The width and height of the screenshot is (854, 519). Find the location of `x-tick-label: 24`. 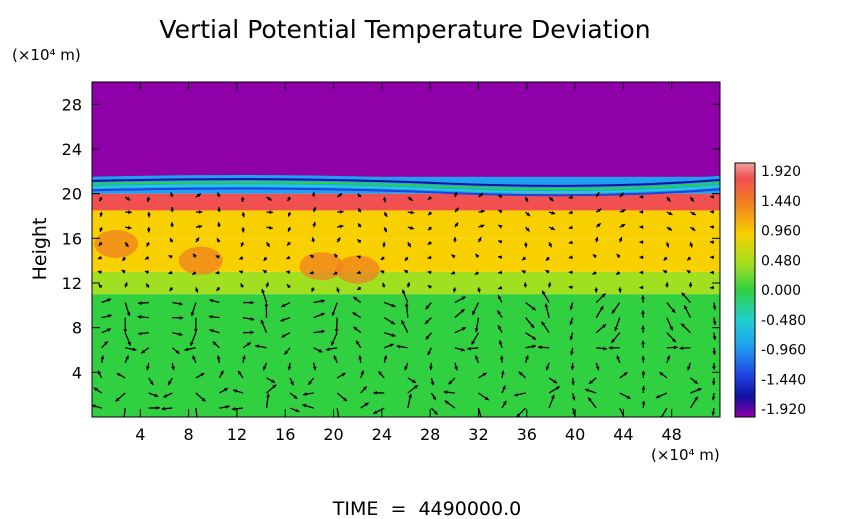

x-tick-label: 24 is located at coordinates (382, 434).